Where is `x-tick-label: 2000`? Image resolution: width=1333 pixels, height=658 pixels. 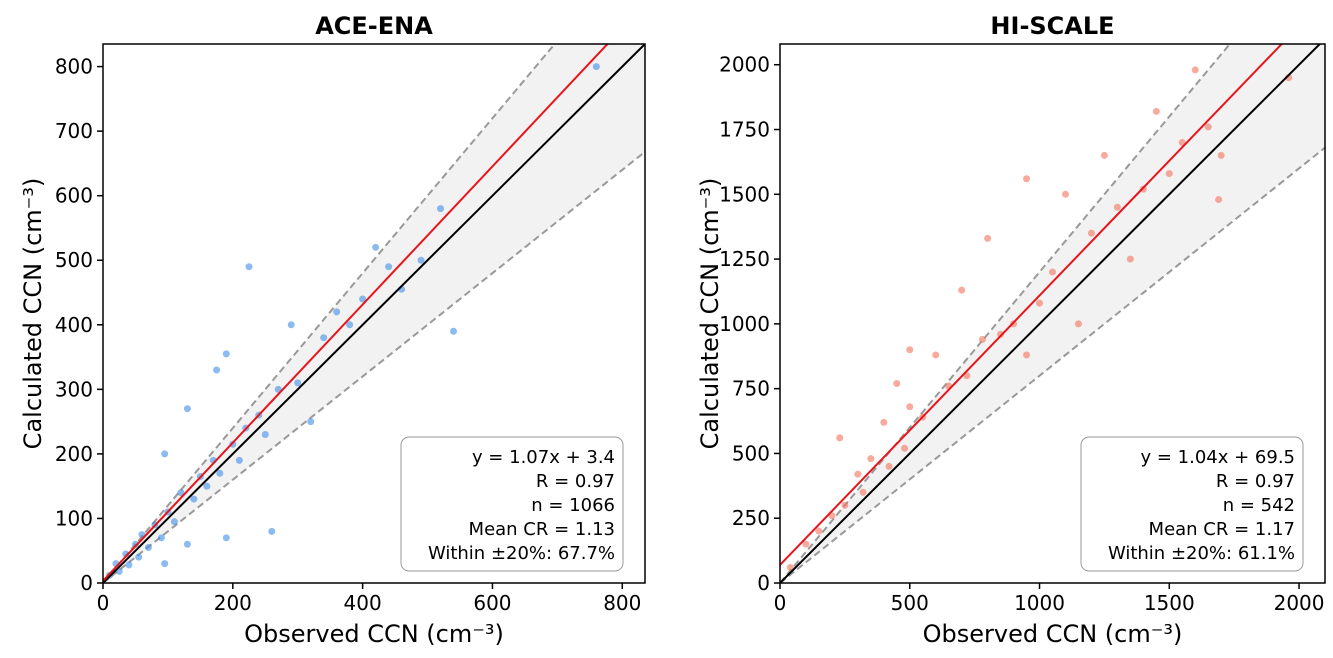
x-tick-label: 2000 is located at coordinates (1299, 603).